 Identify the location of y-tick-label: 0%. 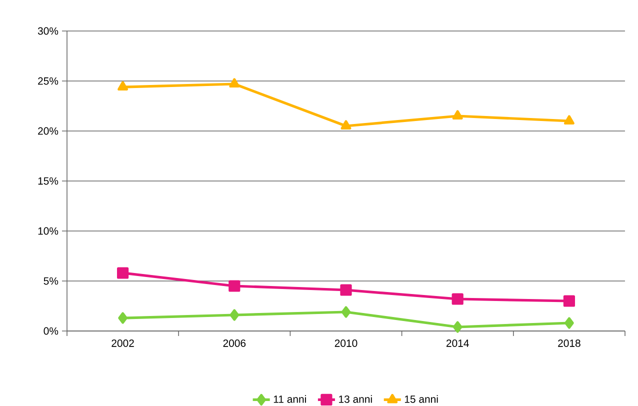
(51, 331).